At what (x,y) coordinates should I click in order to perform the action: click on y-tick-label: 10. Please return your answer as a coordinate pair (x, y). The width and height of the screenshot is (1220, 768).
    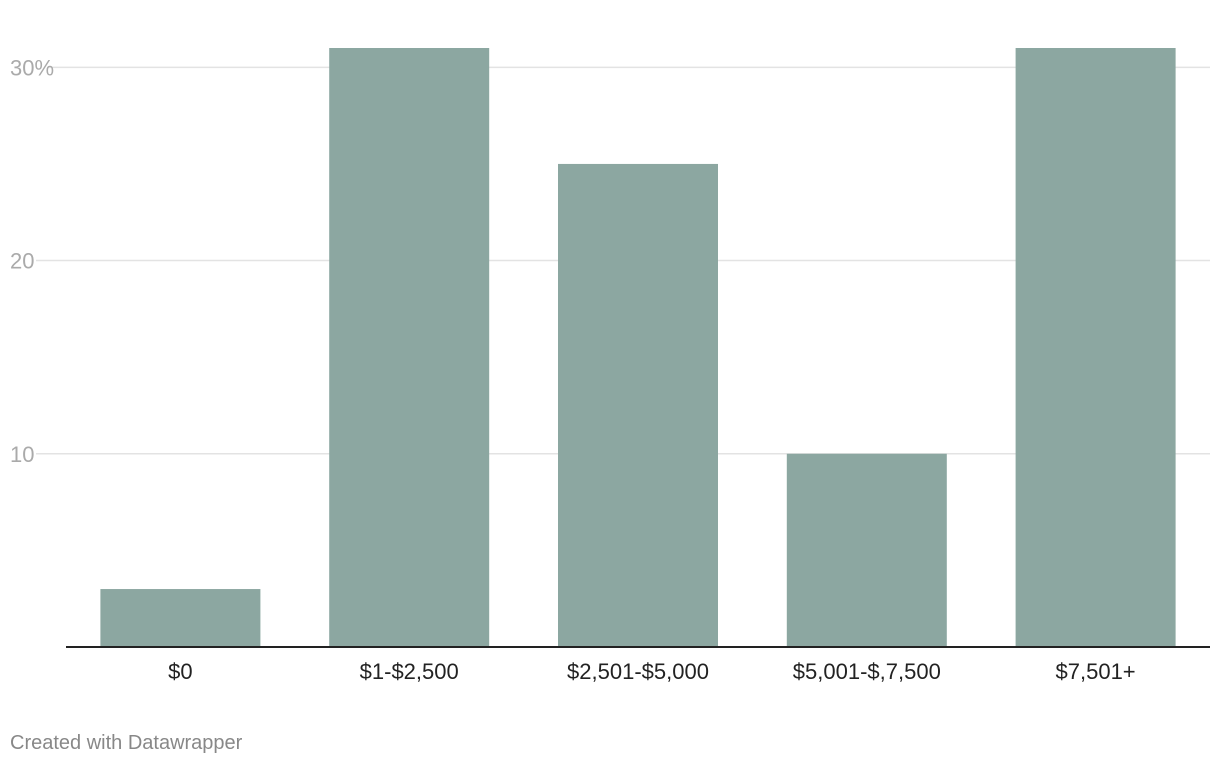
    Looking at the image, I should click on (22, 454).